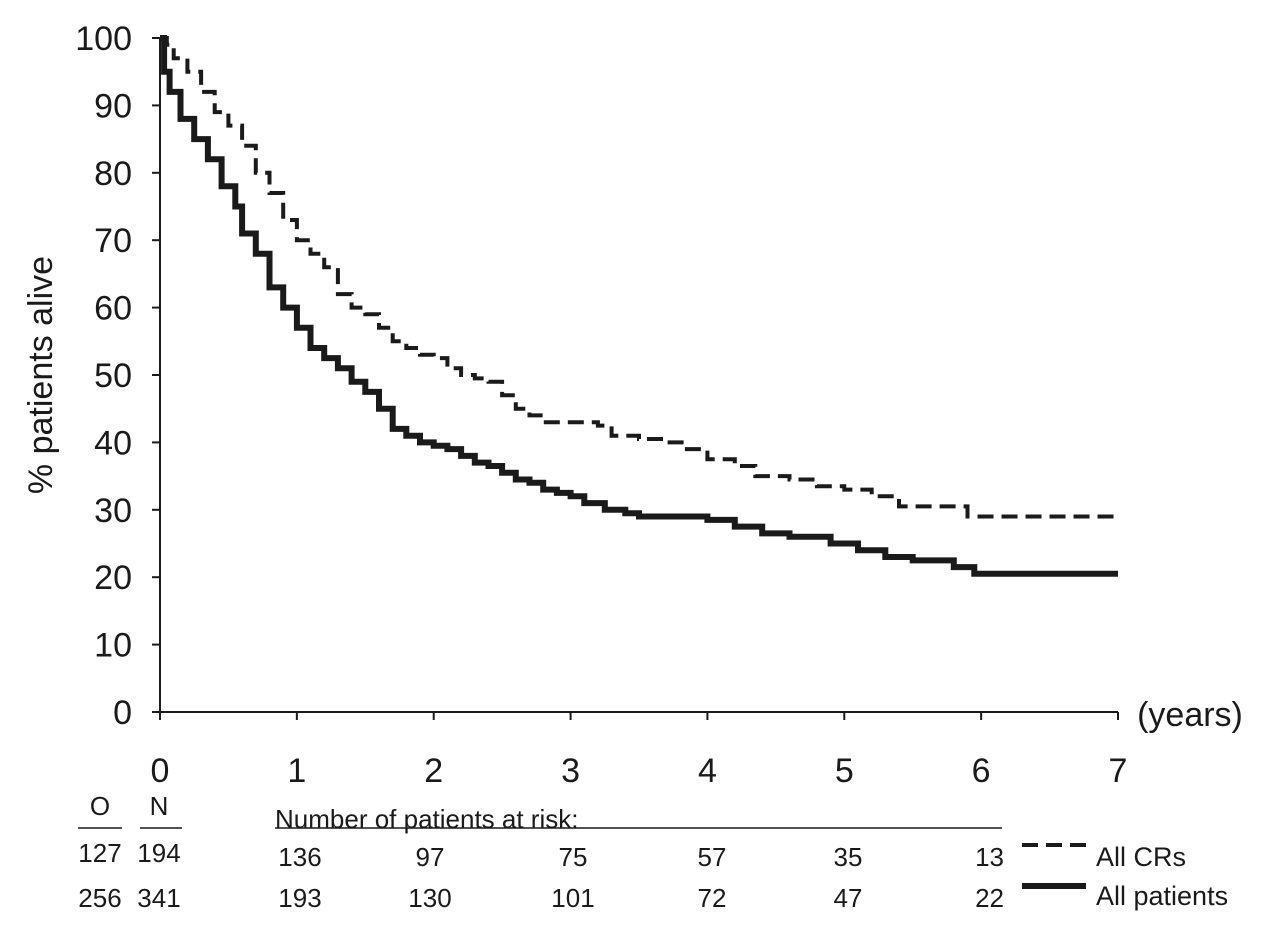 The height and width of the screenshot is (944, 1280). Describe the element at coordinates (639, 751) in the screenshot. I see `x-axis-ticks: 0 1 2 3 4 5 6 7` at that location.